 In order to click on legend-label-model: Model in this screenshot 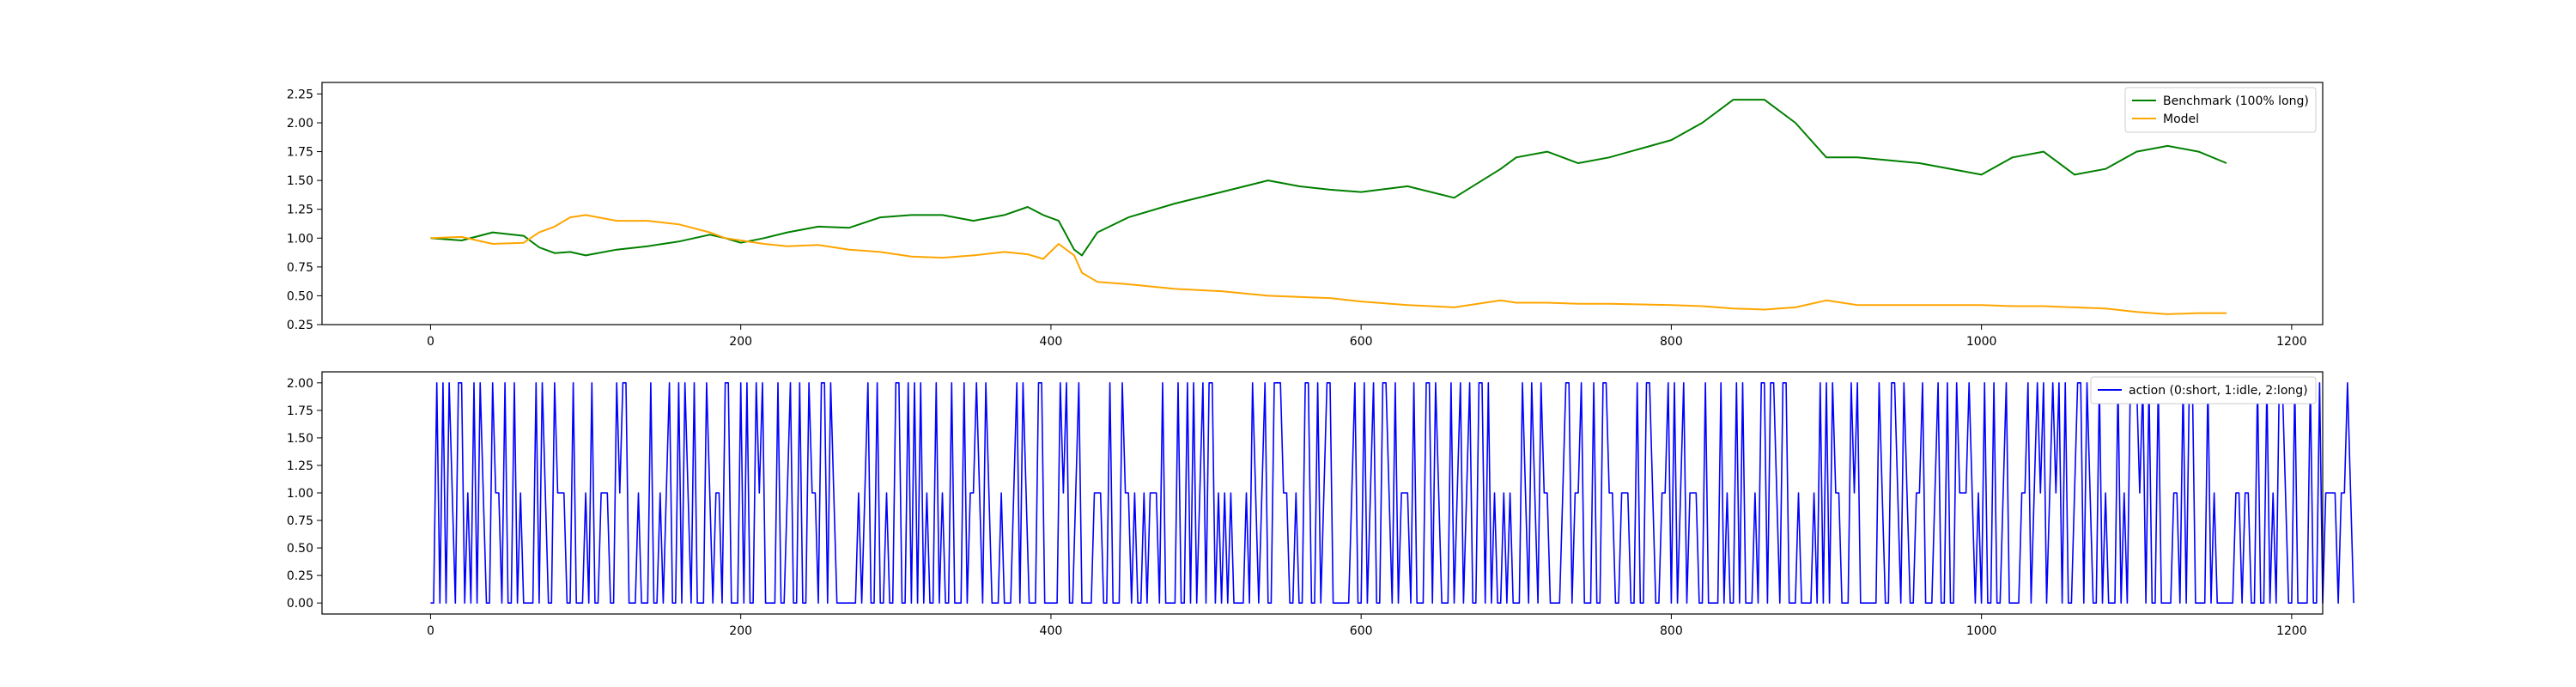, I will do `click(2181, 119)`.